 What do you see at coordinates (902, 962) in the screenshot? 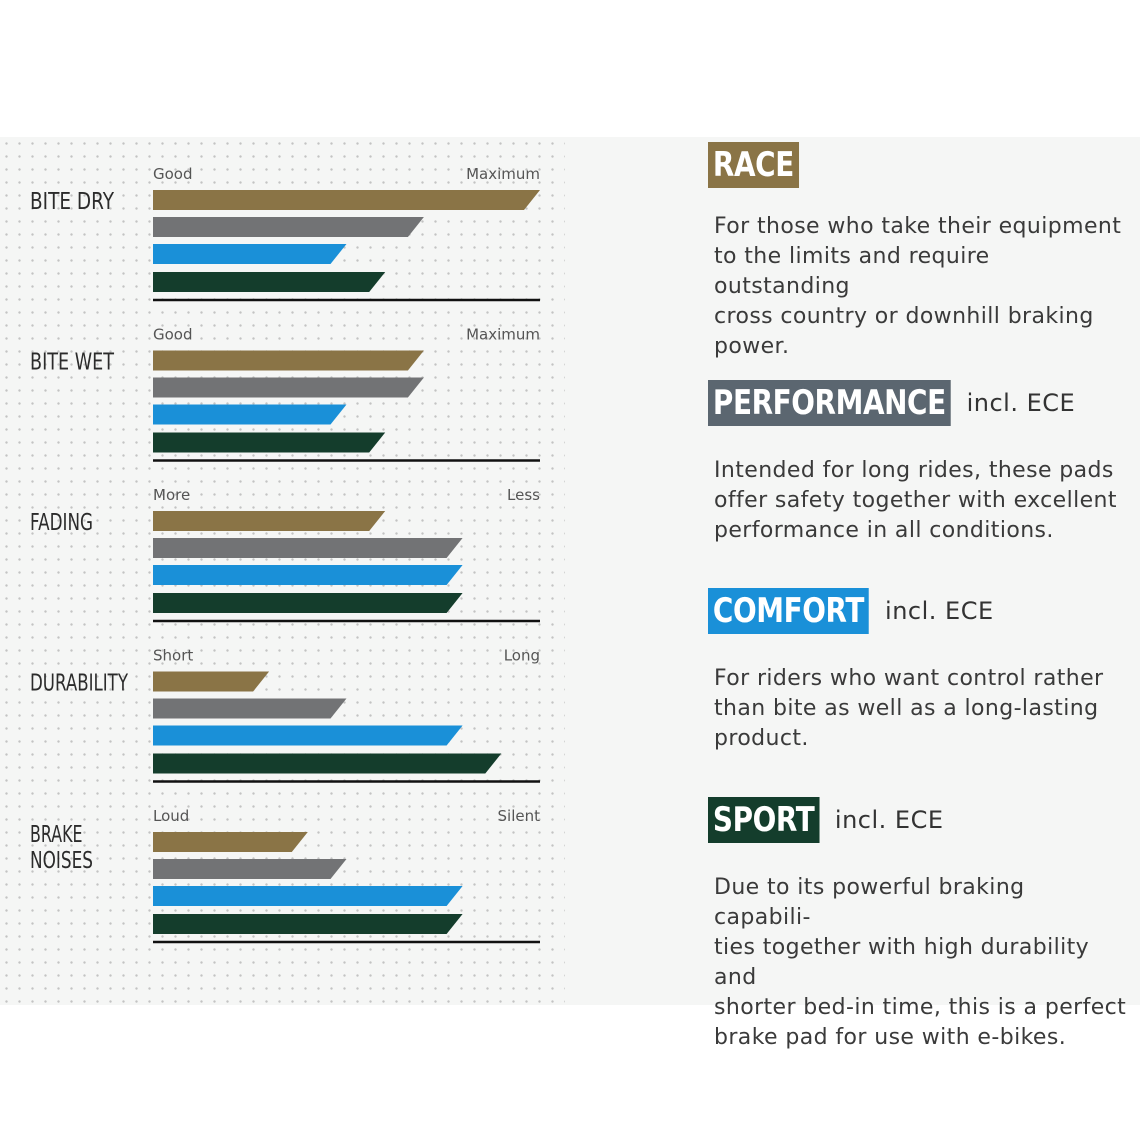
I see `description-line: ties together with high durability and` at bounding box center [902, 962].